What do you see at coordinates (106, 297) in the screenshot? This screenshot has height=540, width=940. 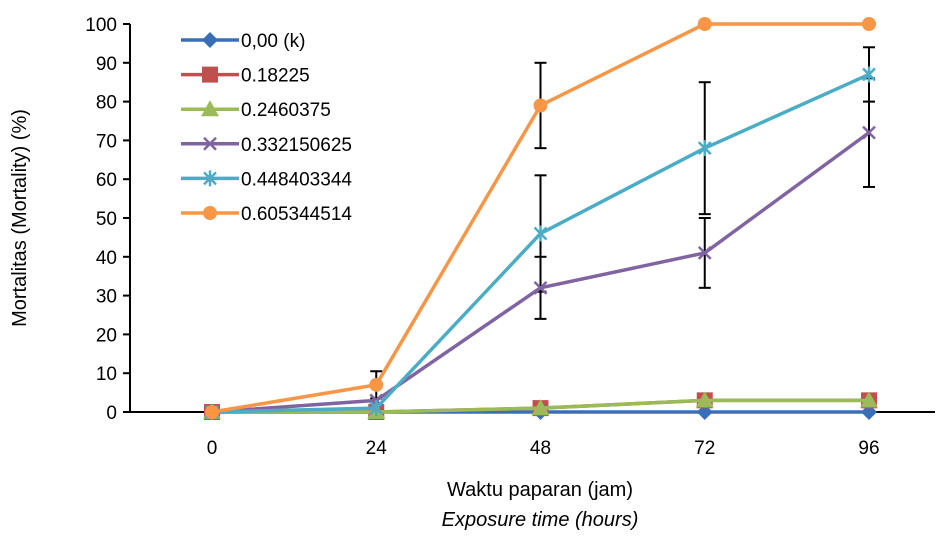 I see `y-tick-label: 30` at bounding box center [106, 297].